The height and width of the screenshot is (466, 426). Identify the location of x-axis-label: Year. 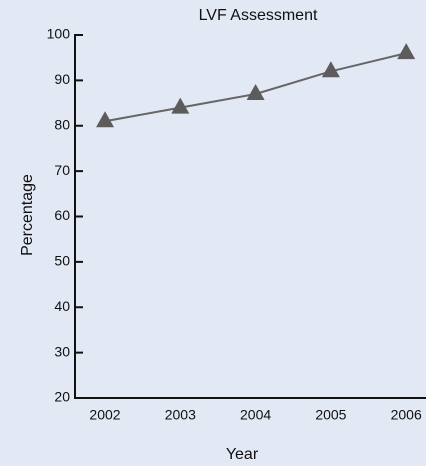
(242, 454).